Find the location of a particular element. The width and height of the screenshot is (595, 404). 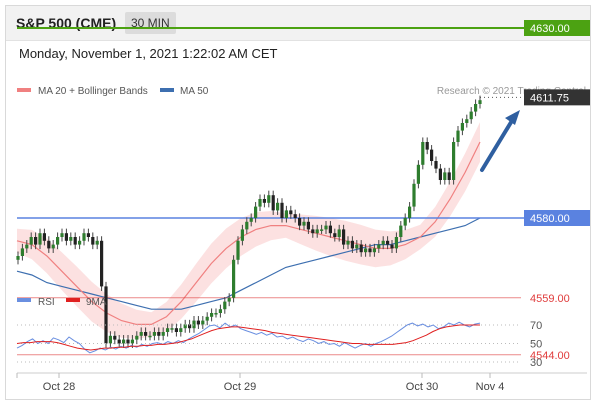

resistance-label: 4630.00 is located at coordinates (550, 29).